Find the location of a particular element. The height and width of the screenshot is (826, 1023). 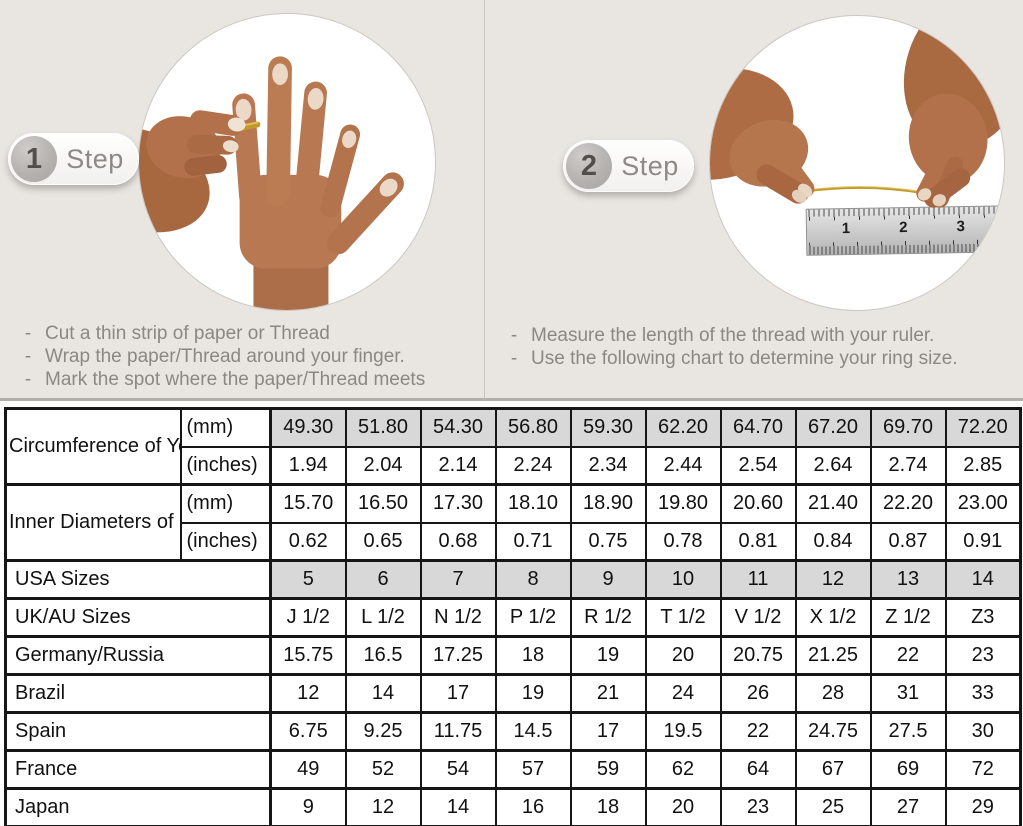

row-label-cell: Circumference of Your Finger is located at coordinates (93, 446).